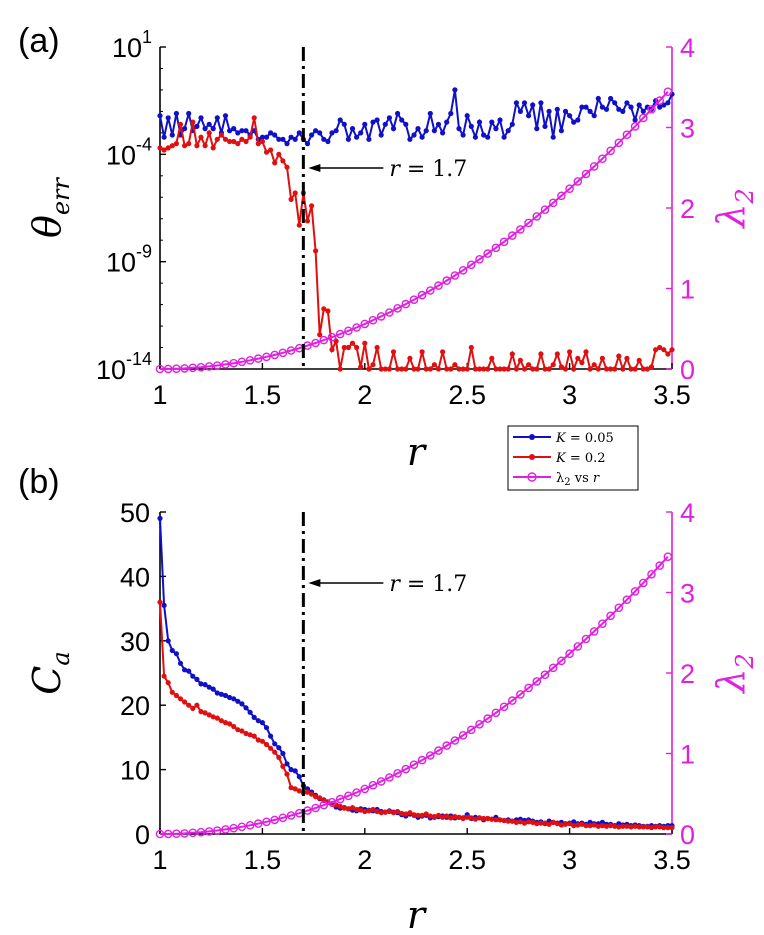 The image size is (764, 935). I want to click on y2-axis-title-base: λ, so click(731, 217).